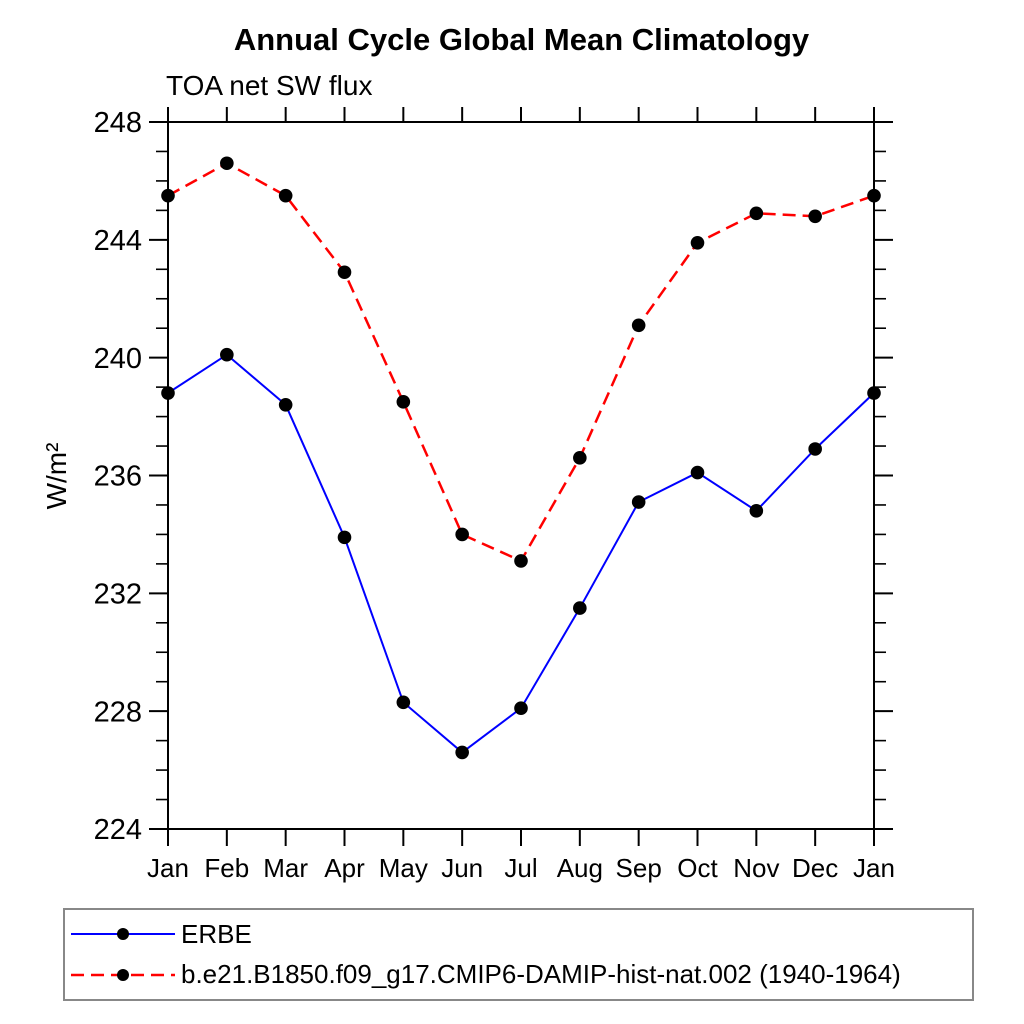  I want to click on y-tick-label: 232, so click(118, 594).